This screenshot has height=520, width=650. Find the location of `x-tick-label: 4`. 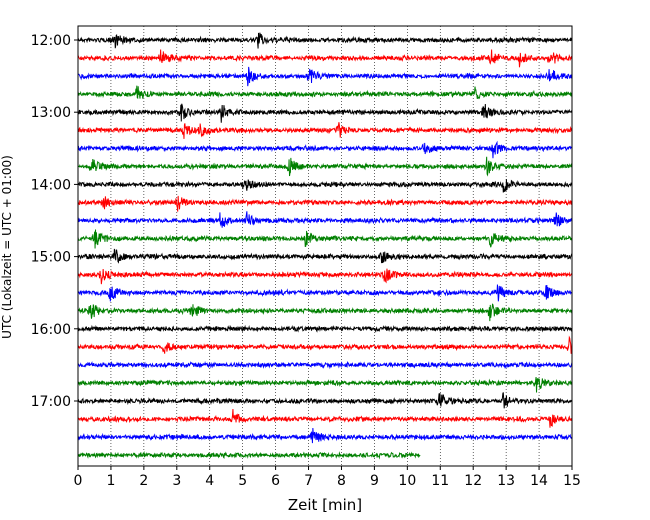

x-tick-label: 4 is located at coordinates (209, 481).